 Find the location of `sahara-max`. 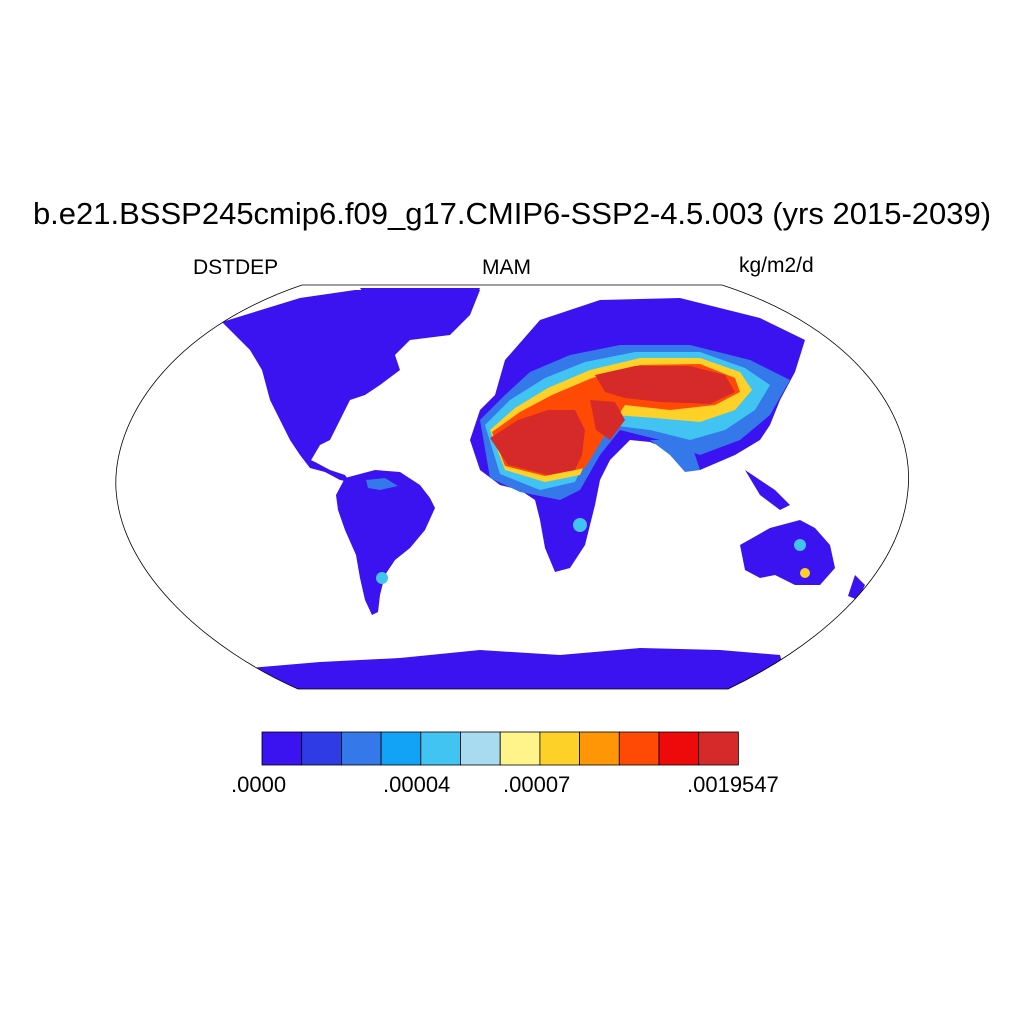

sahara-max is located at coordinates (537, 442).